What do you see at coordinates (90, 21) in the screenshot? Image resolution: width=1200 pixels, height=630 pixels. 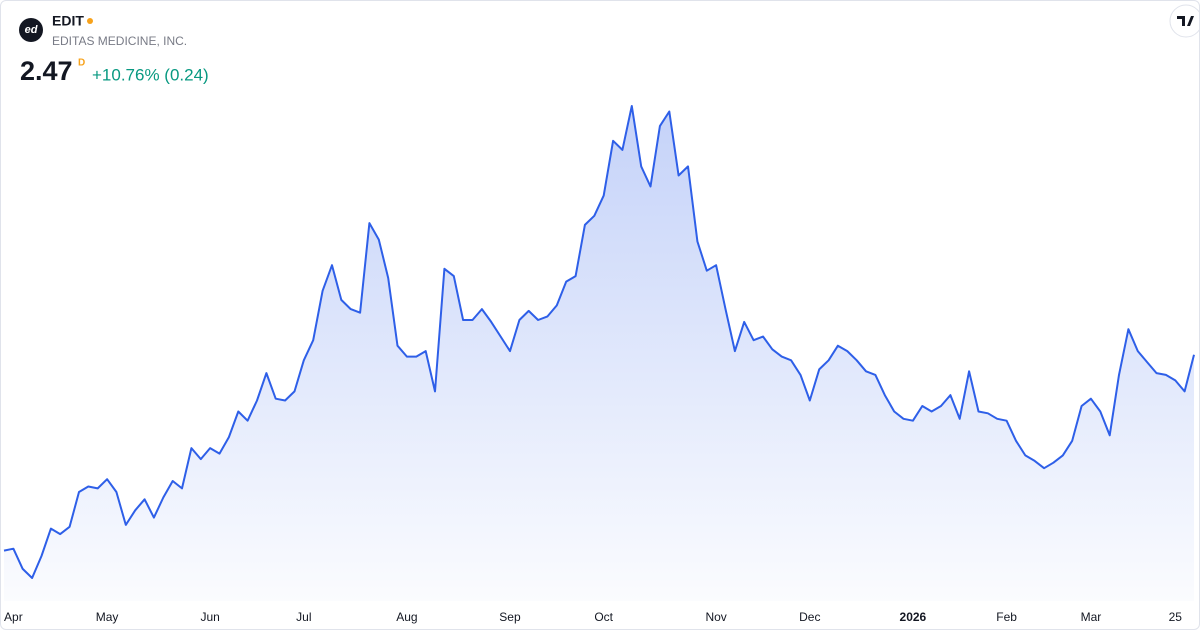 I see `status-dot` at bounding box center [90, 21].